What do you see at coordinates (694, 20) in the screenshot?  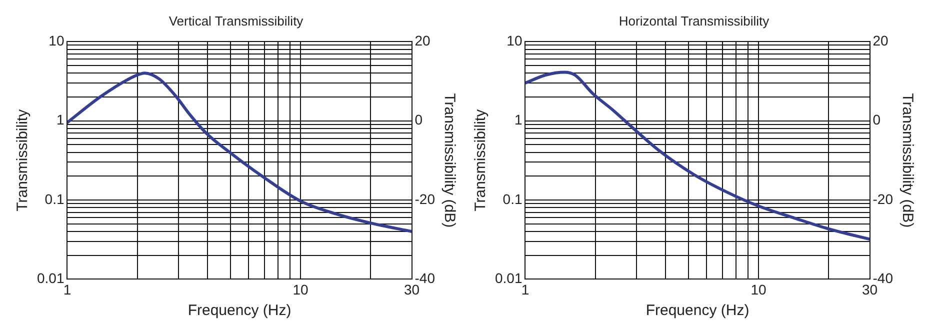 I see `chart-title: Horizontal Transmissibility` at bounding box center [694, 20].